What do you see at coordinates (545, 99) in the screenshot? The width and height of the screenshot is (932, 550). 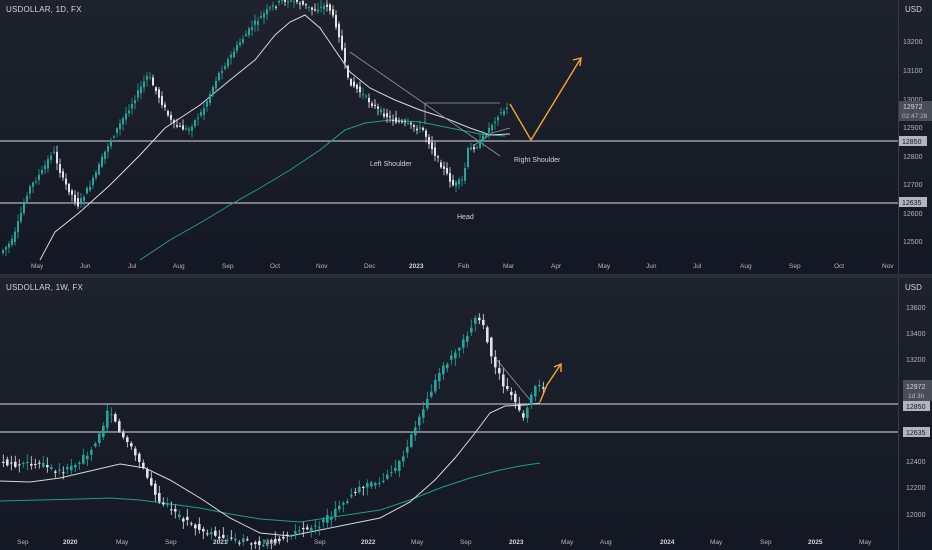 I see `projection-path` at bounding box center [545, 99].